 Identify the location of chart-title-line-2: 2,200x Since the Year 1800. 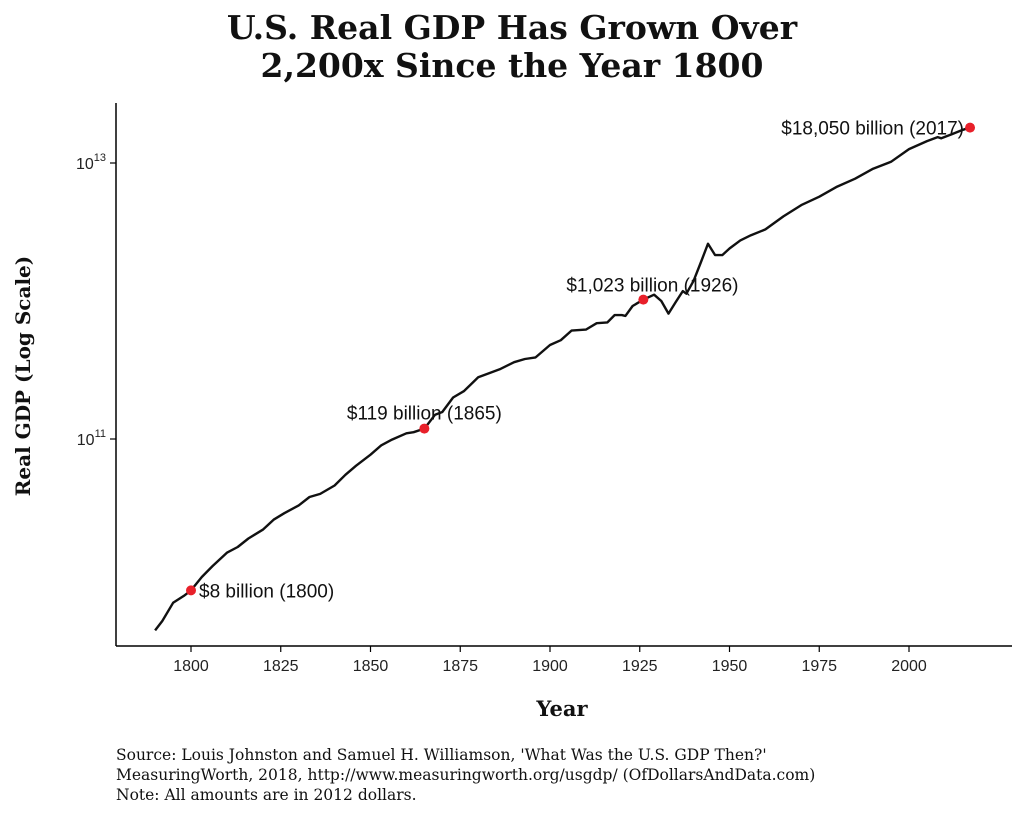
(512, 65).